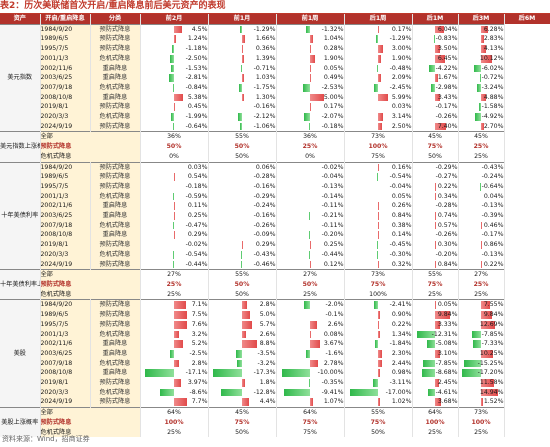 The width and height of the screenshot is (550, 447). Describe the element at coordinates (310, 245) in the screenshot. I see `value-cell: 0.25%` at that location.